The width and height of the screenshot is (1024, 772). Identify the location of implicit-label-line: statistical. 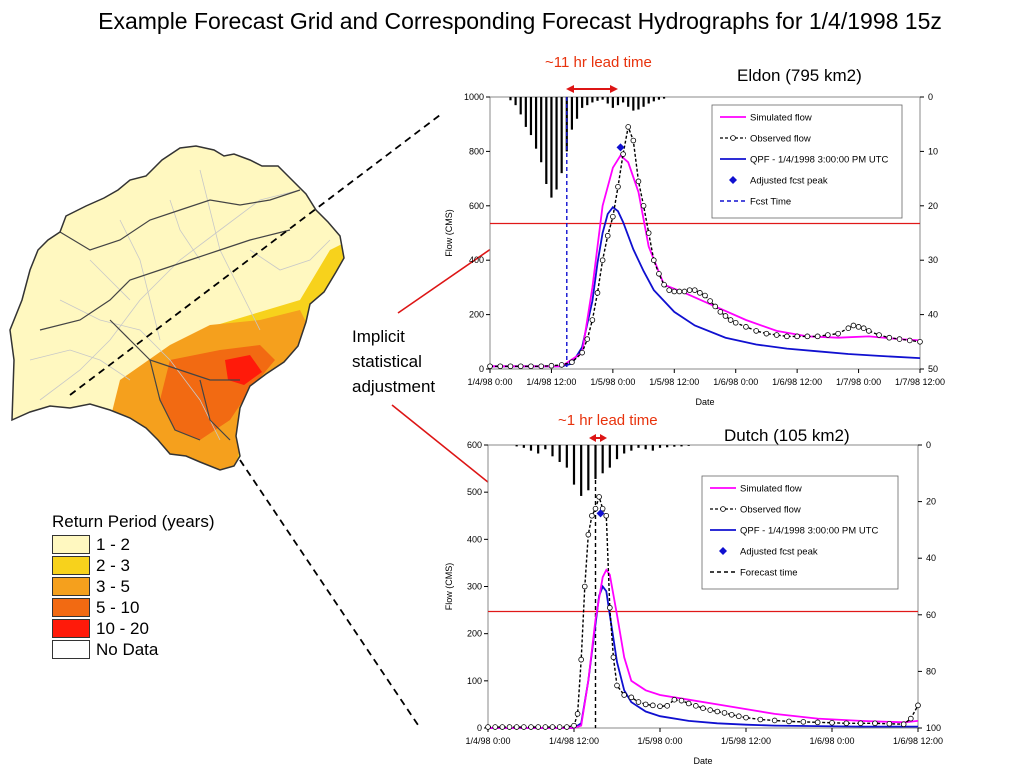
(387, 361).